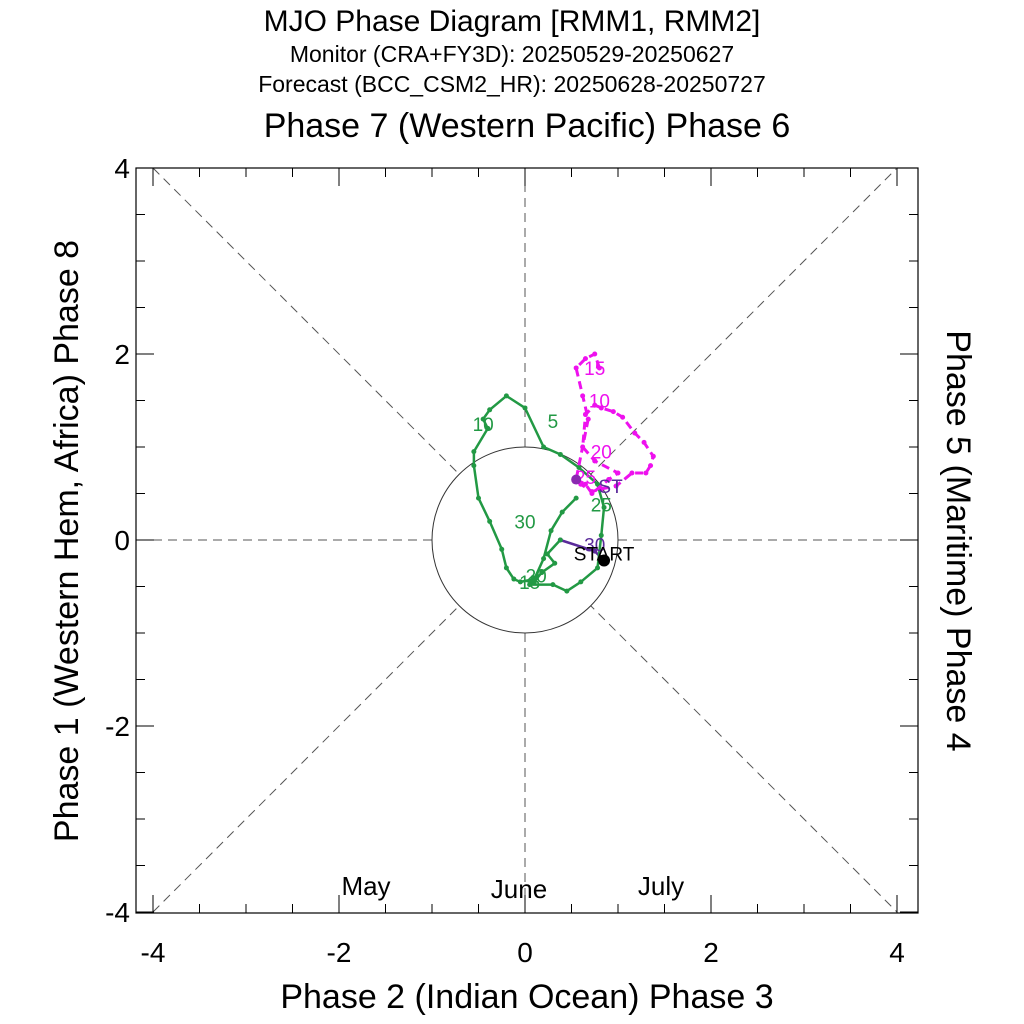 The height and width of the screenshot is (1024, 1024). Describe the element at coordinates (365, 886) in the screenshot. I see `legend-may: May` at that location.